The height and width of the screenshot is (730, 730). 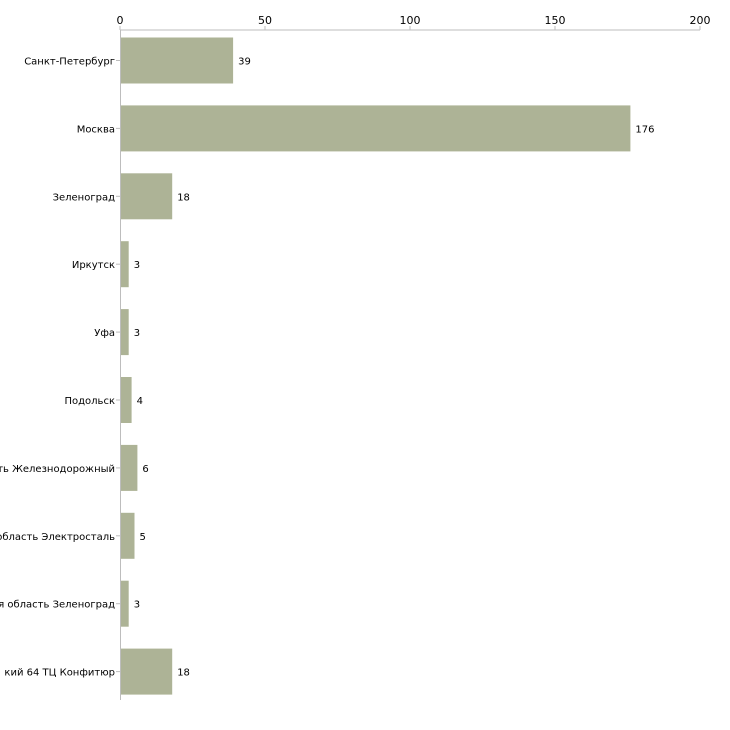 I want to click on category-label: Москва, so click(x=96, y=129).